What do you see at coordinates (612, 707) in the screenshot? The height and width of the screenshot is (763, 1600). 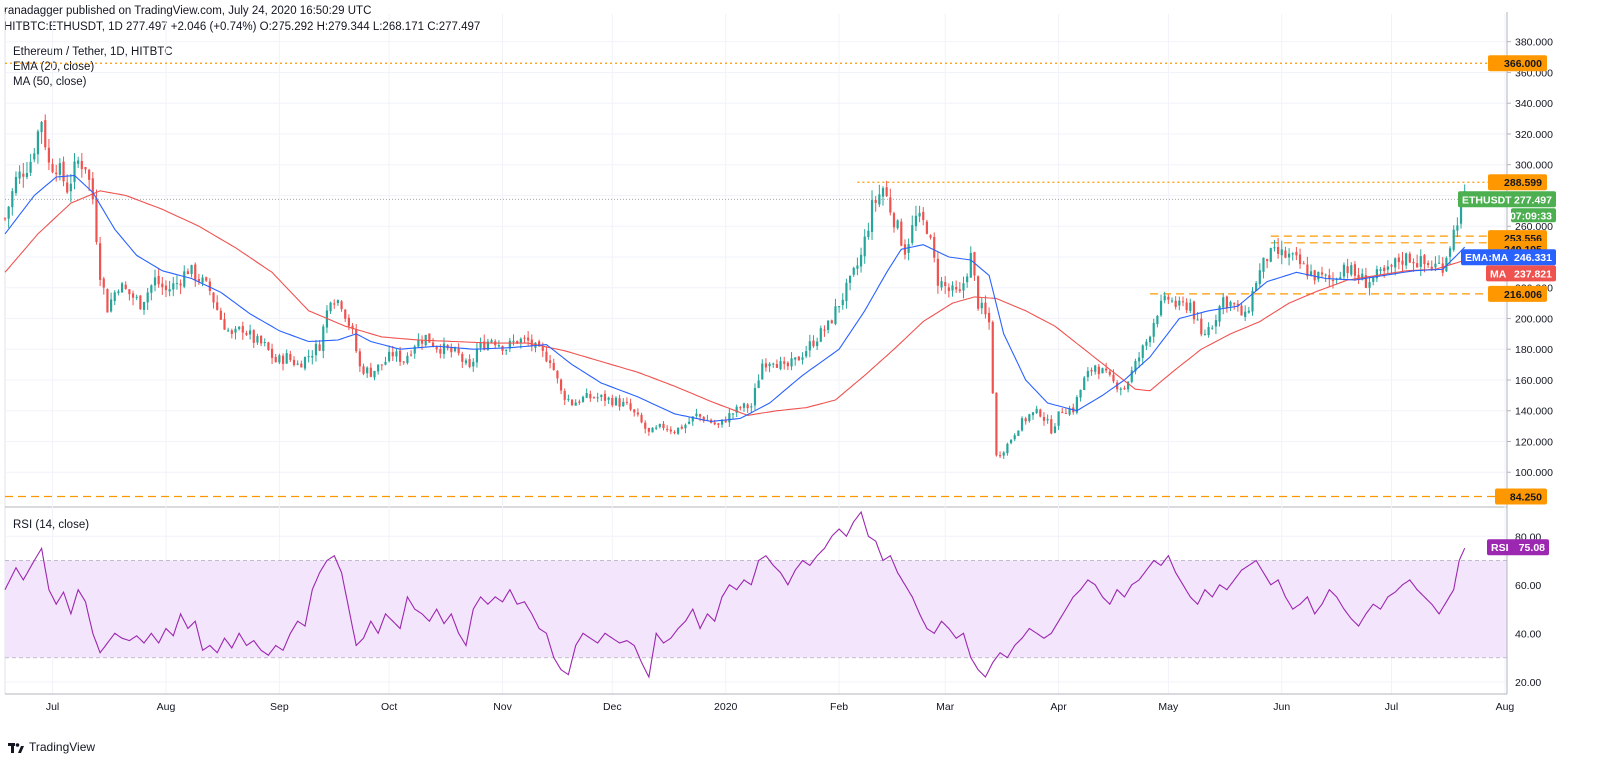 I see `time-tick-label: Dec` at bounding box center [612, 707].